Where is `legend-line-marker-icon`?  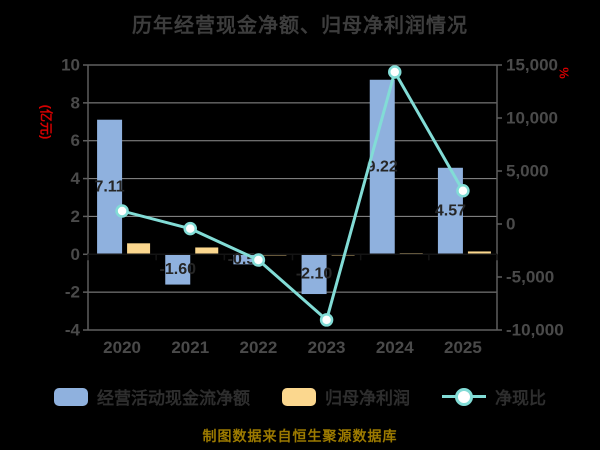 legend-line-marker-icon is located at coordinates (464, 396).